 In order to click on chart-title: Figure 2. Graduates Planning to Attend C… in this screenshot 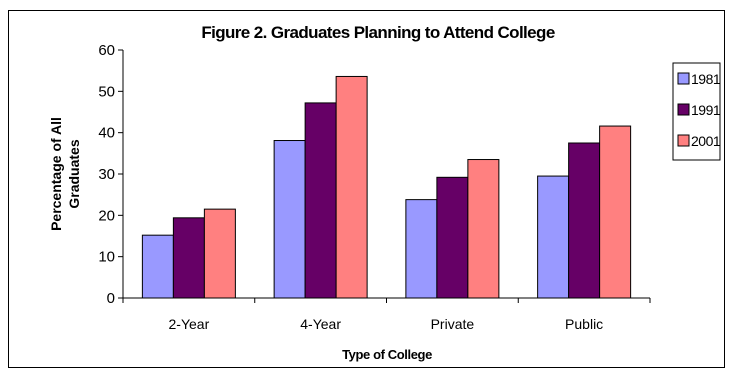, I will do `click(378, 32)`.